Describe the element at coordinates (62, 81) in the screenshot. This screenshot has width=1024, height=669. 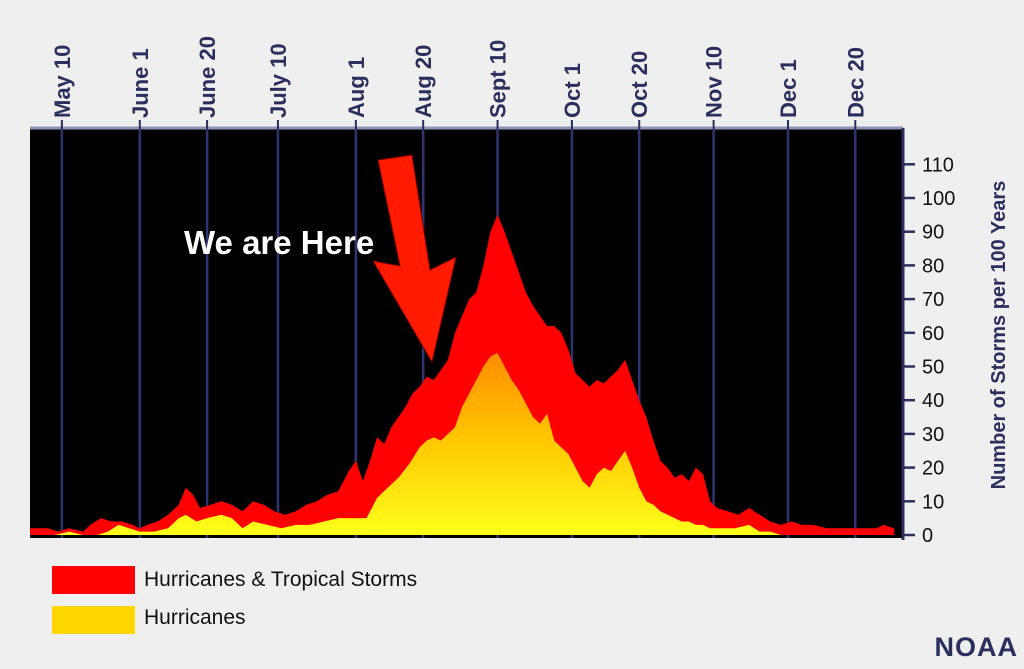
I see `x-tick-label: May 10` at that location.